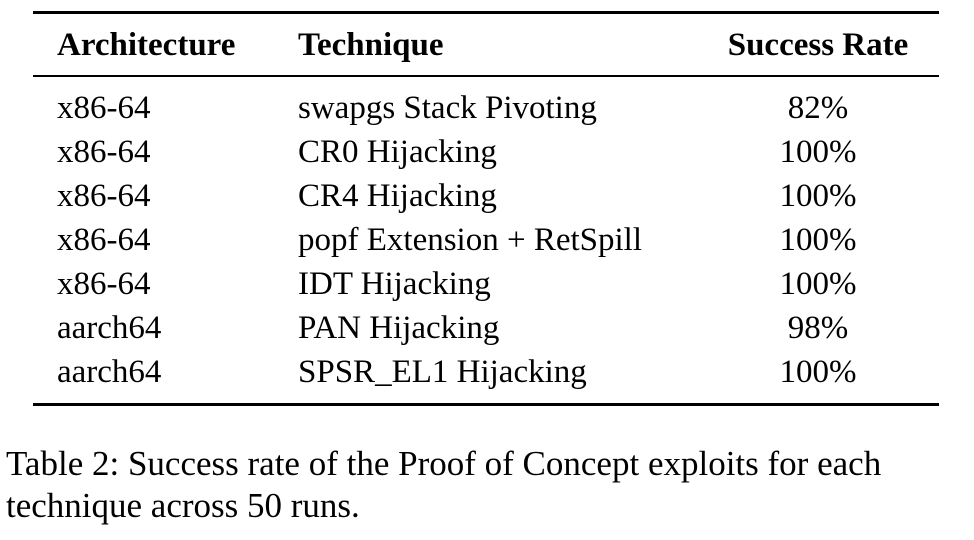 The image size is (974, 540). Describe the element at coordinates (470, 240) in the screenshot. I see `cell-technique: popf Extension + RetSpill` at that location.